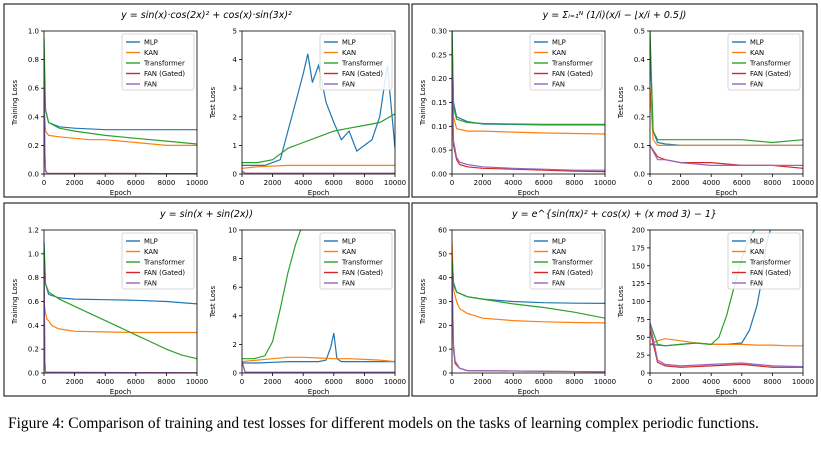  What do you see at coordinates (33, 231) in the screenshot?
I see `y-tick-label: 1.2` at bounding box center [33, 231].